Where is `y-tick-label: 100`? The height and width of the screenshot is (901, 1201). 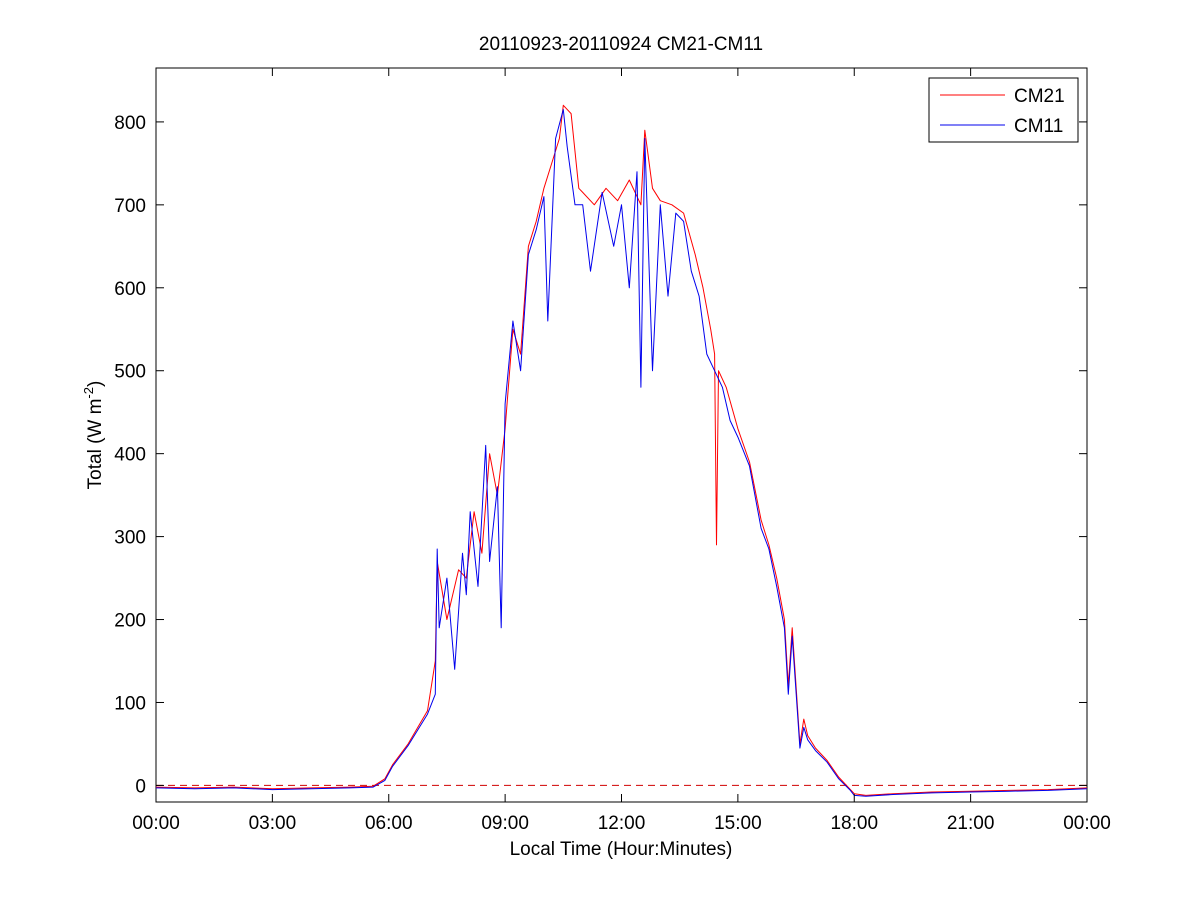 y-tick-label: 100 is located at coordinates (130, 703).